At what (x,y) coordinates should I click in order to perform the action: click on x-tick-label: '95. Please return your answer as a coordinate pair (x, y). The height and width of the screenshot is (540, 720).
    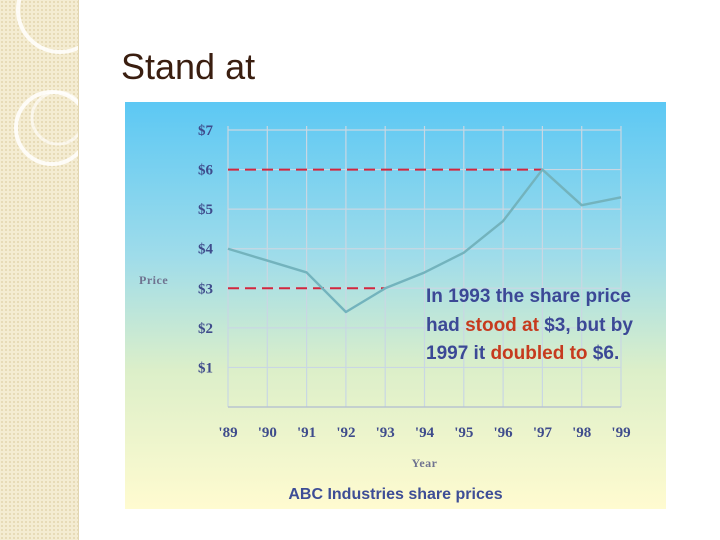
    Looking at the image, I should click on (463, 433).